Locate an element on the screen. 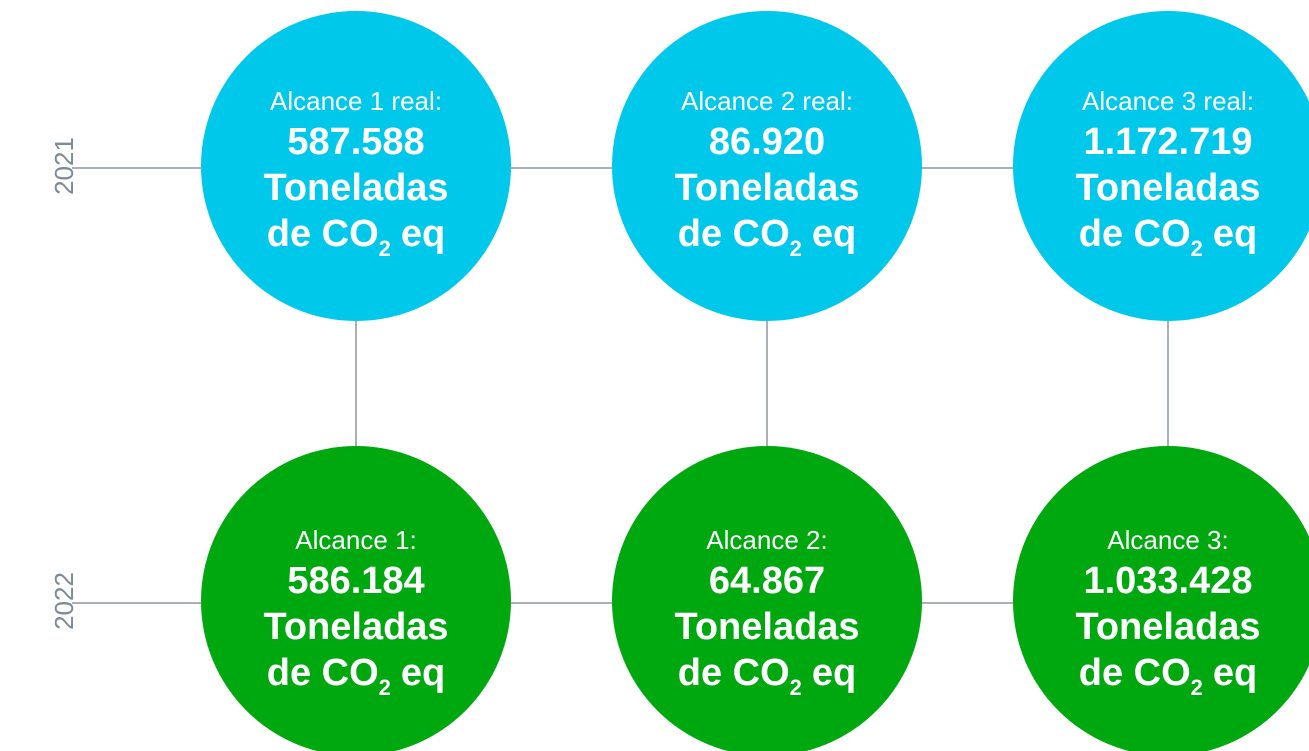  scope-value: 1.033.428 is located at coordinates (1167, 581).